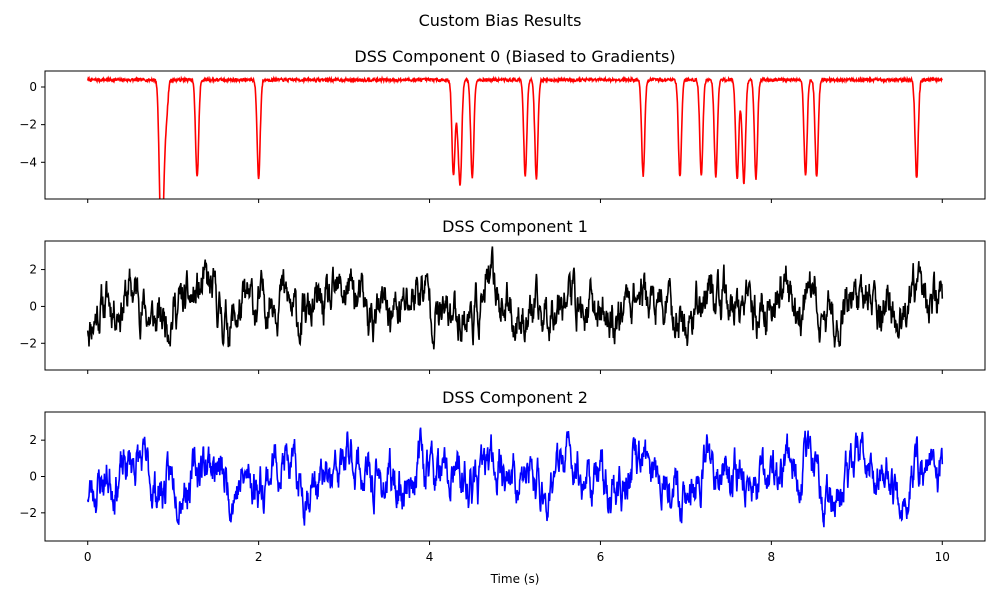 The height and width of the screenshot is (600, 1000). Describe the element at coordinates (33, 440) in the screenshot. I see `ytick-label-2-0: 2` at that location.